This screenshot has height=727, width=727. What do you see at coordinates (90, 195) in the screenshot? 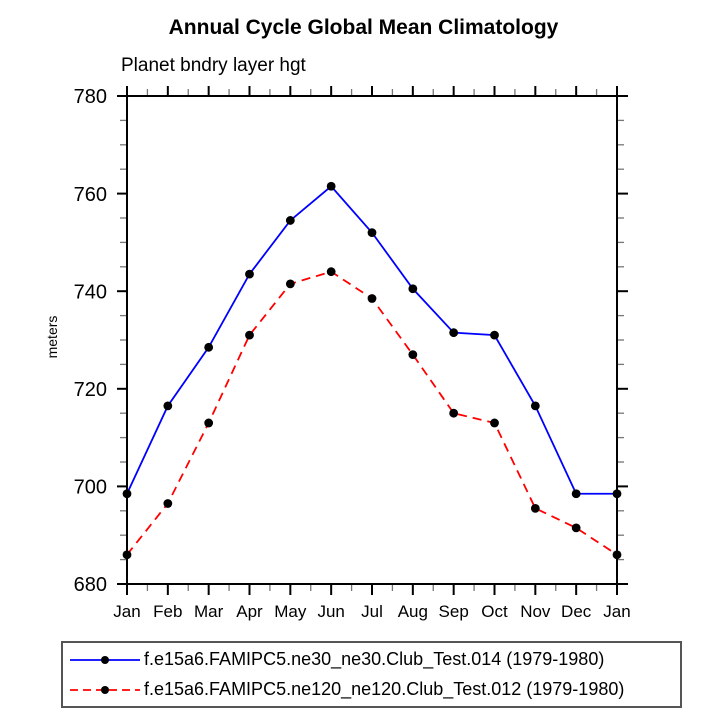
I see `y-tick-label: 760` at bounding box center [90, 195].